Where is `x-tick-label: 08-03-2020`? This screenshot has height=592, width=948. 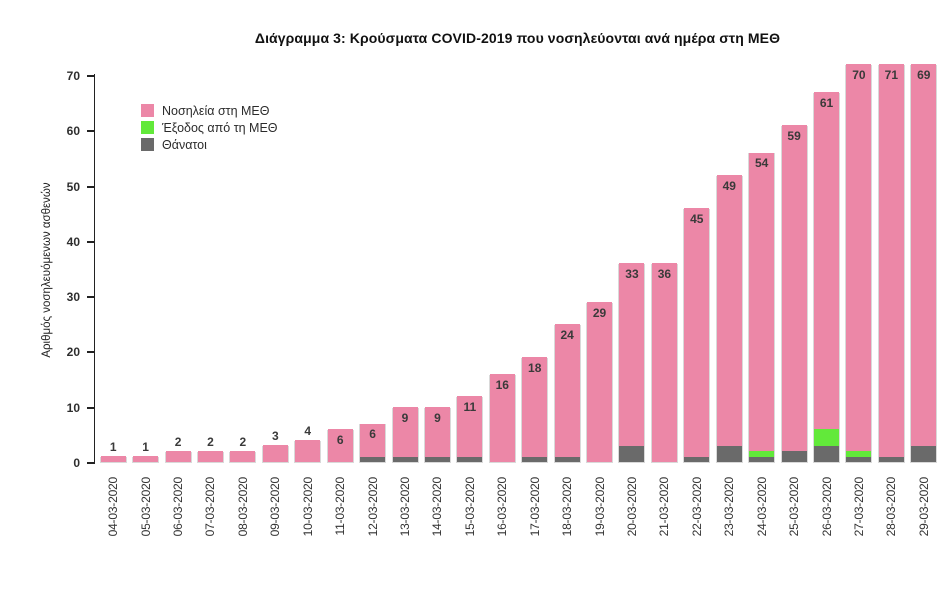 x-tick-label: 08-03-2020 is located at coordinates (242, 507).